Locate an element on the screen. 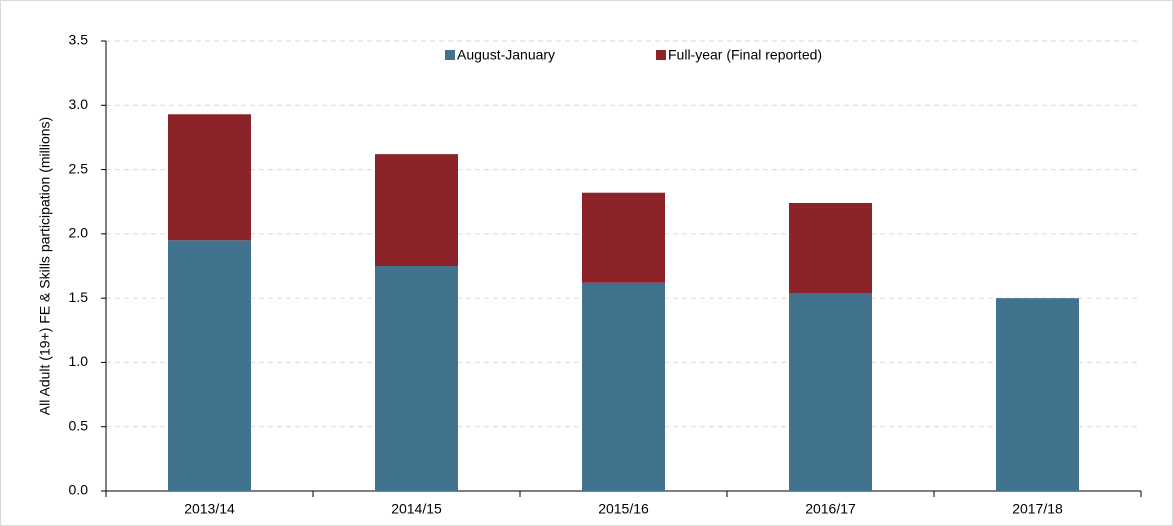  y-tick-label: 3.5 is located at coordinates (79, 40).